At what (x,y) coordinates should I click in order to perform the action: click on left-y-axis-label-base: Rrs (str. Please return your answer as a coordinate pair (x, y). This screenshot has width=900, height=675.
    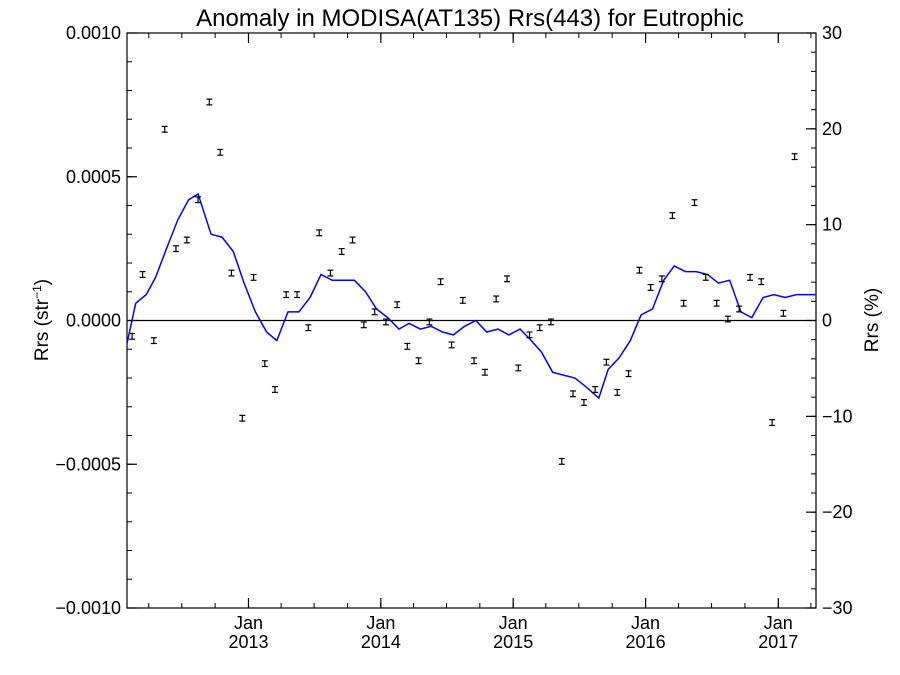
    Looking at the image, I should click on (42, 329).